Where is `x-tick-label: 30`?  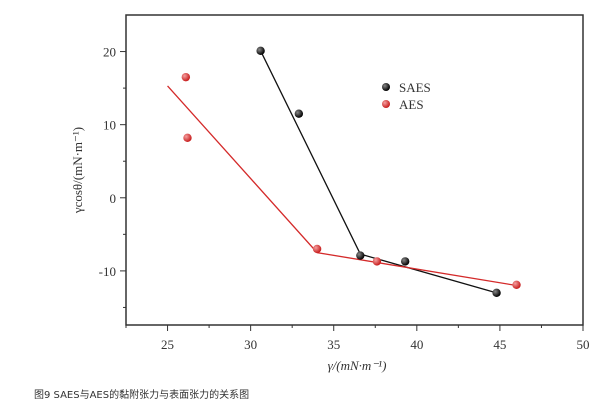
x-tick-label: 30 is located at coordinates (250, 344).